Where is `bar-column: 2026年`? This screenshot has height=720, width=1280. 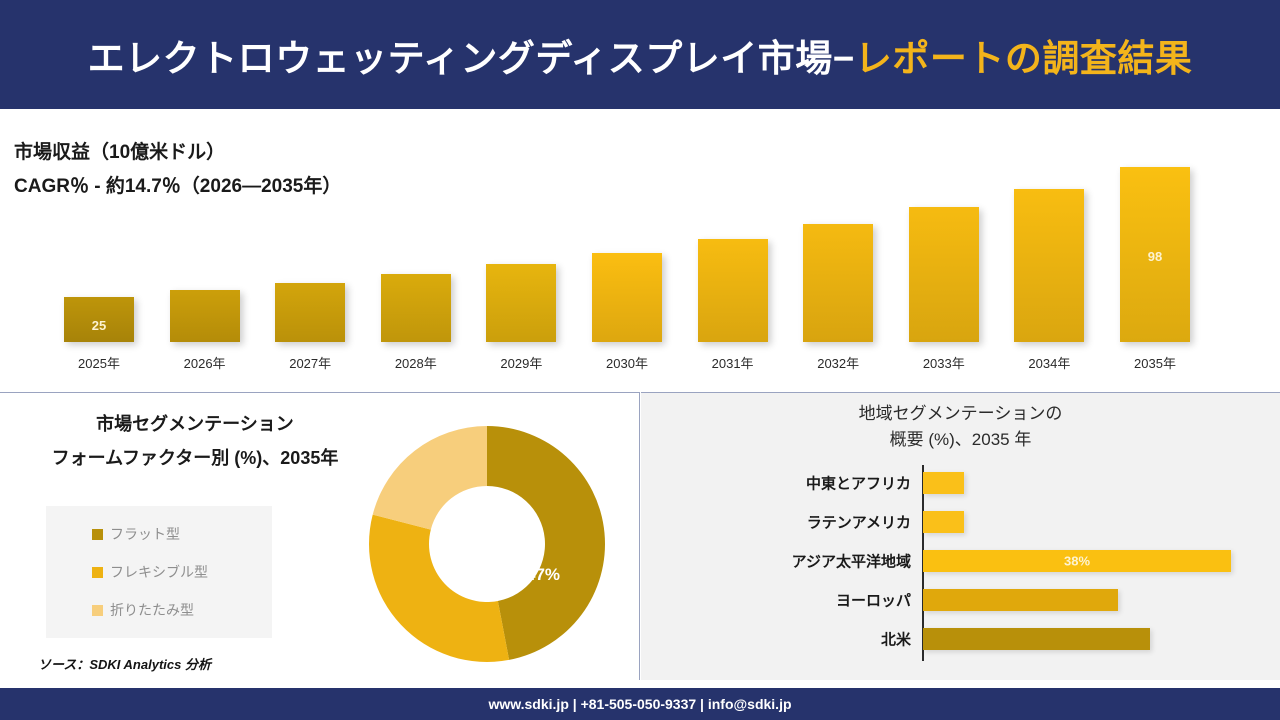 bar-column: 2026年 is located at coordinates (204, 330).